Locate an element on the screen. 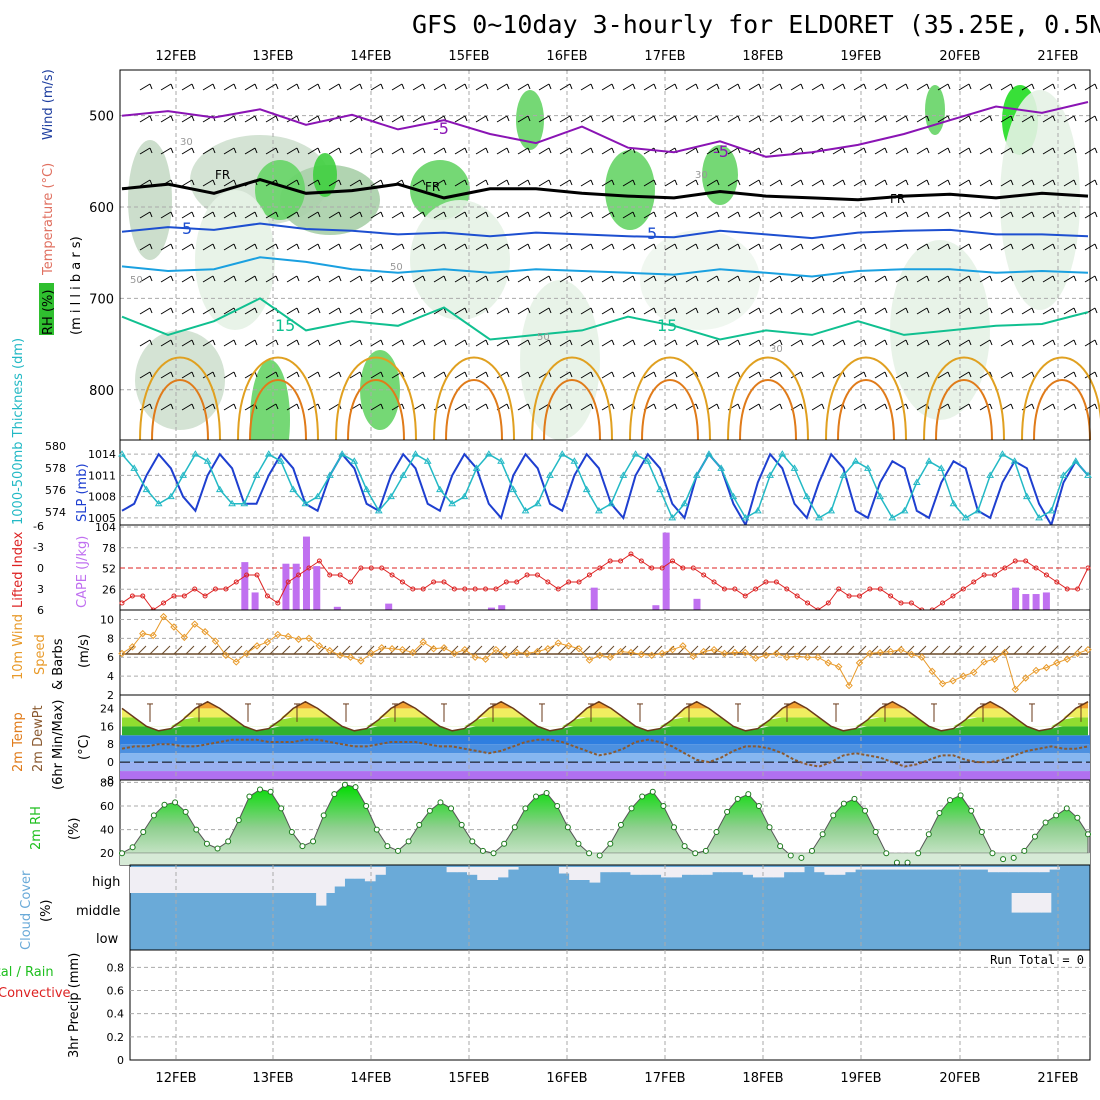 The height and width of the screenshot is (1100, 1100). wind-speed-line is located at coordinates (605, 653).